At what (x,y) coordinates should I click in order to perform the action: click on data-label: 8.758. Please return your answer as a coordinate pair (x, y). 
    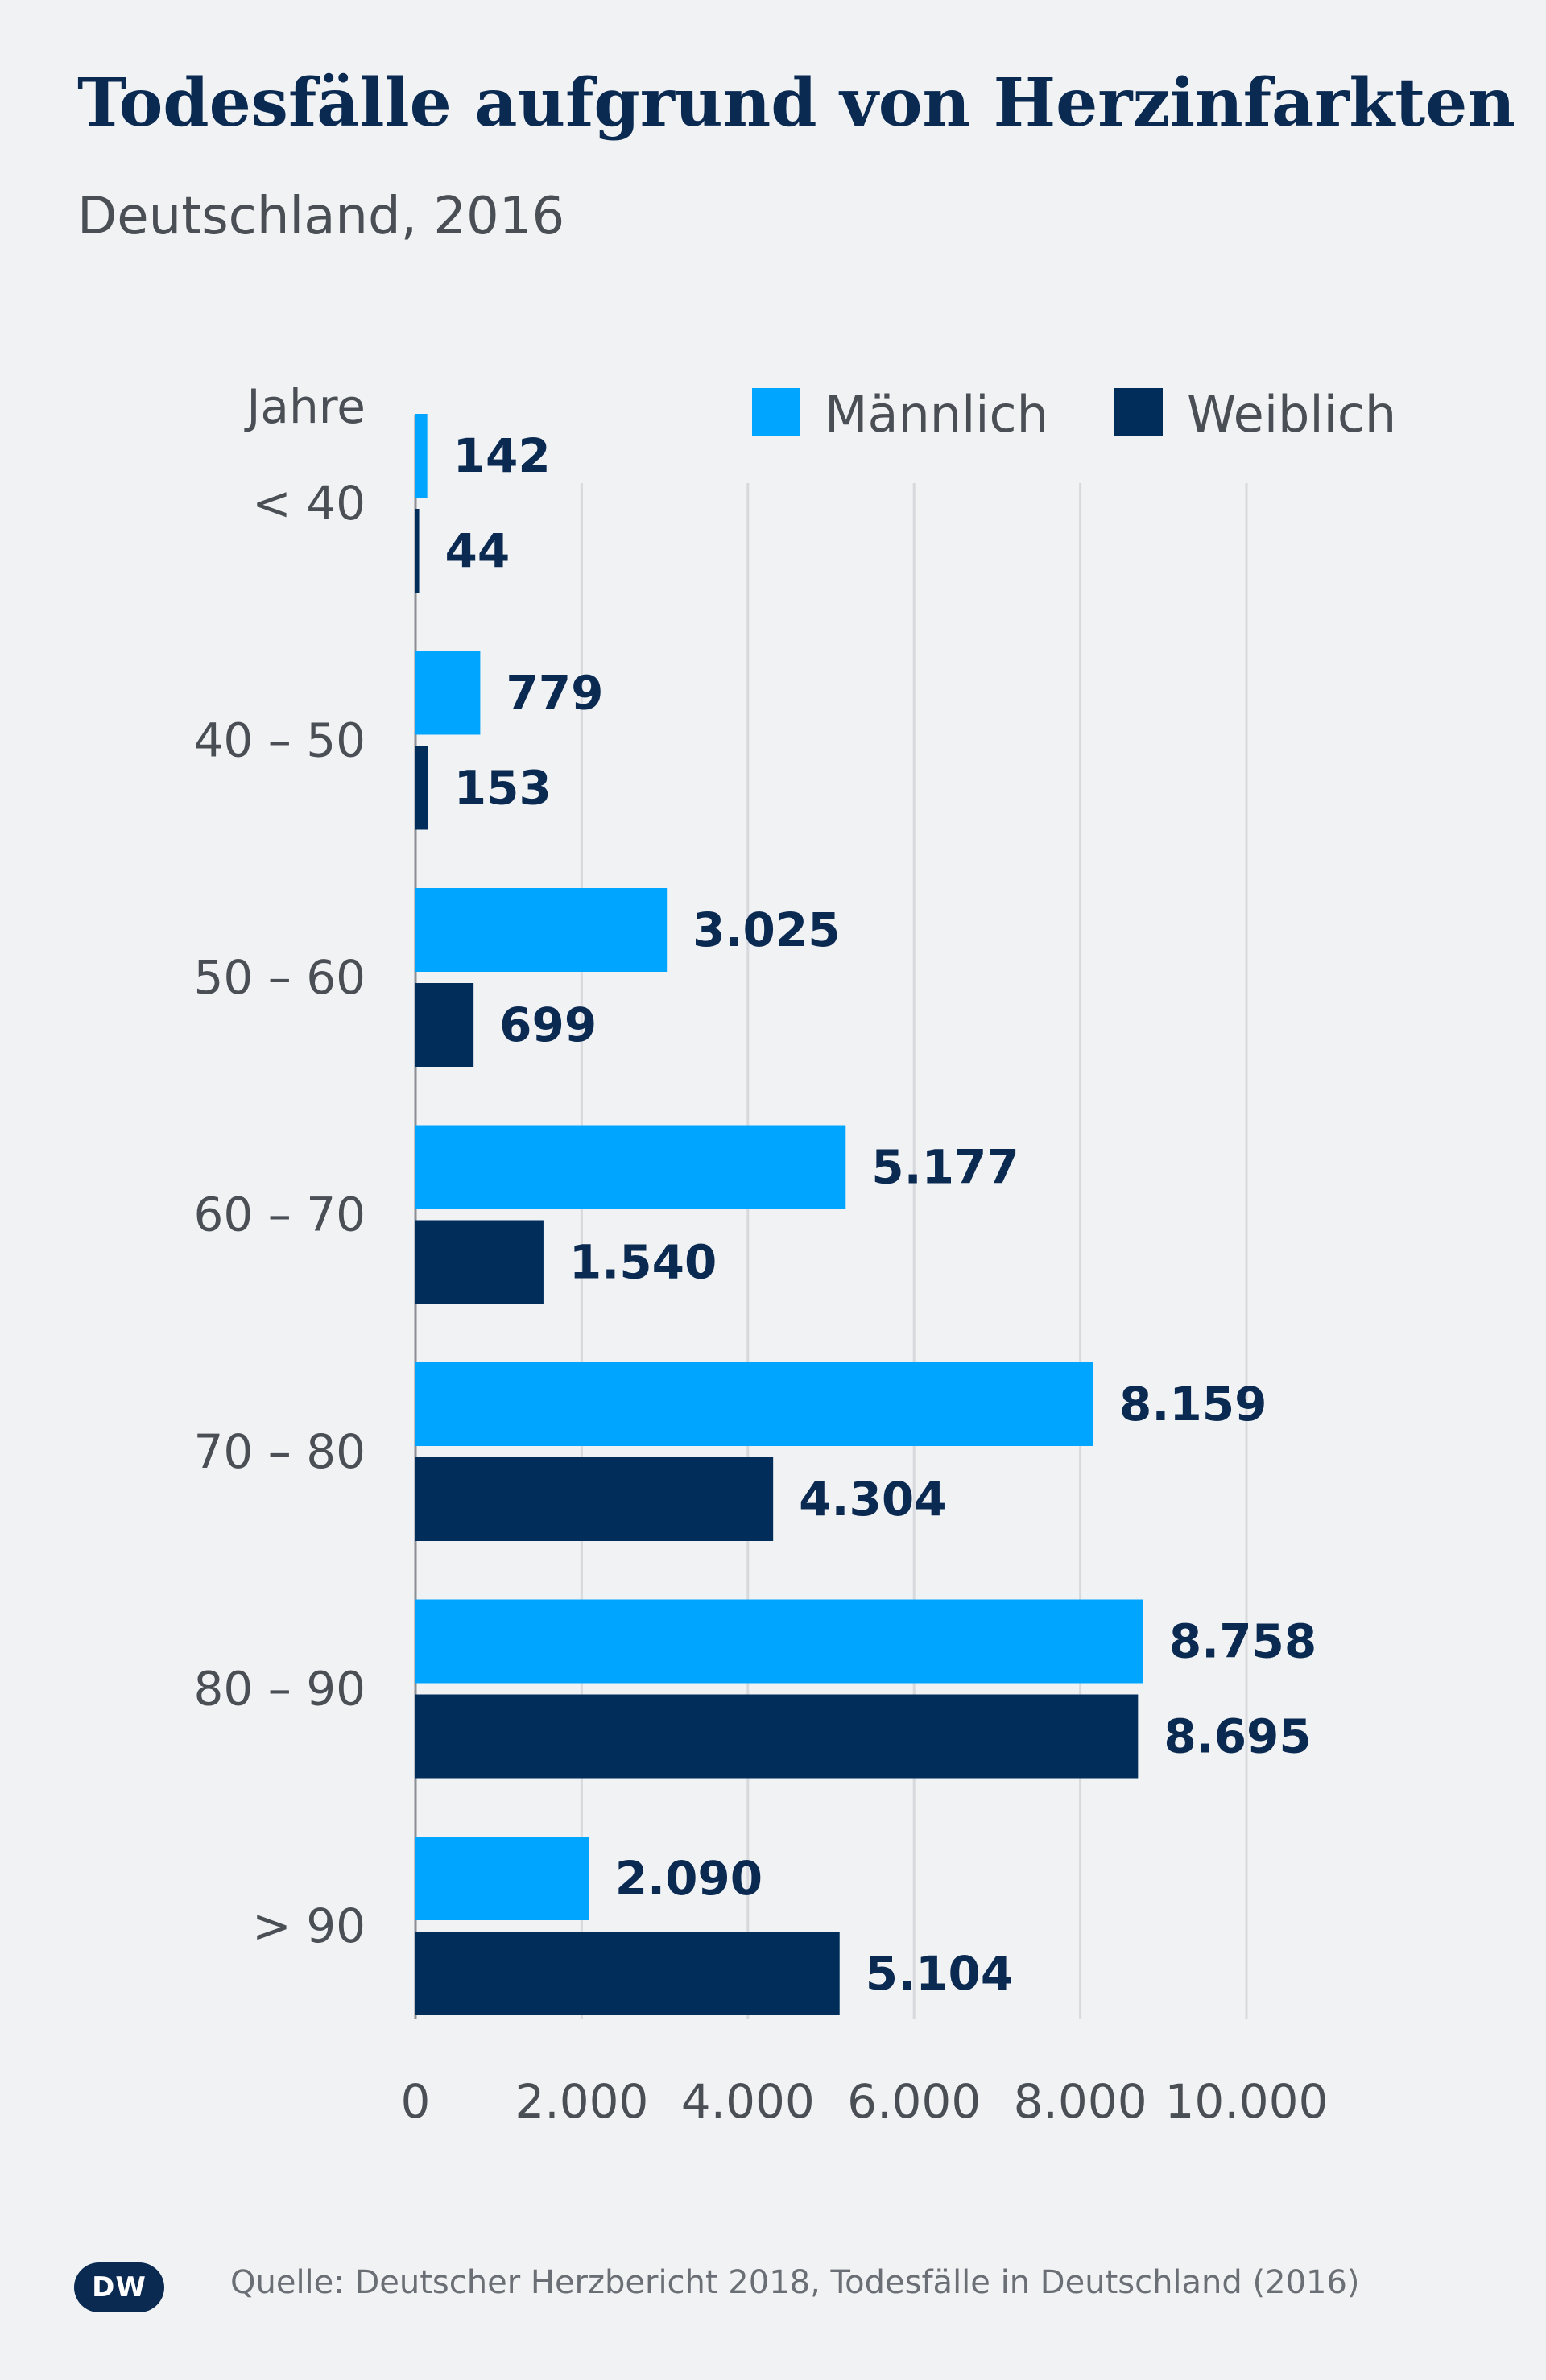
    Looking at the image, I should click on (1243, 1641).